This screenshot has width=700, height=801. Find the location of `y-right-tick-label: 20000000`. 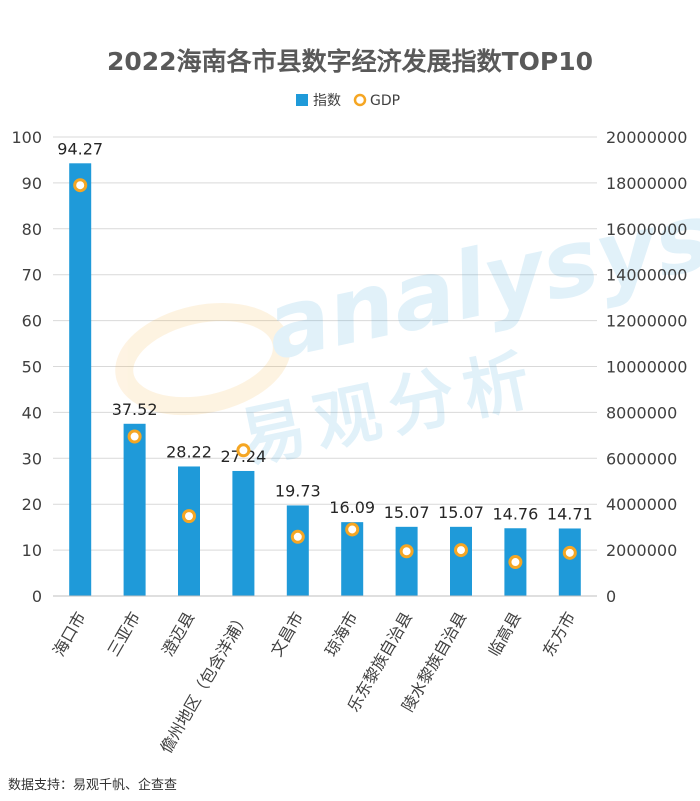

y-right-tick-label: 20000000 is located at coordinates (646, 137).